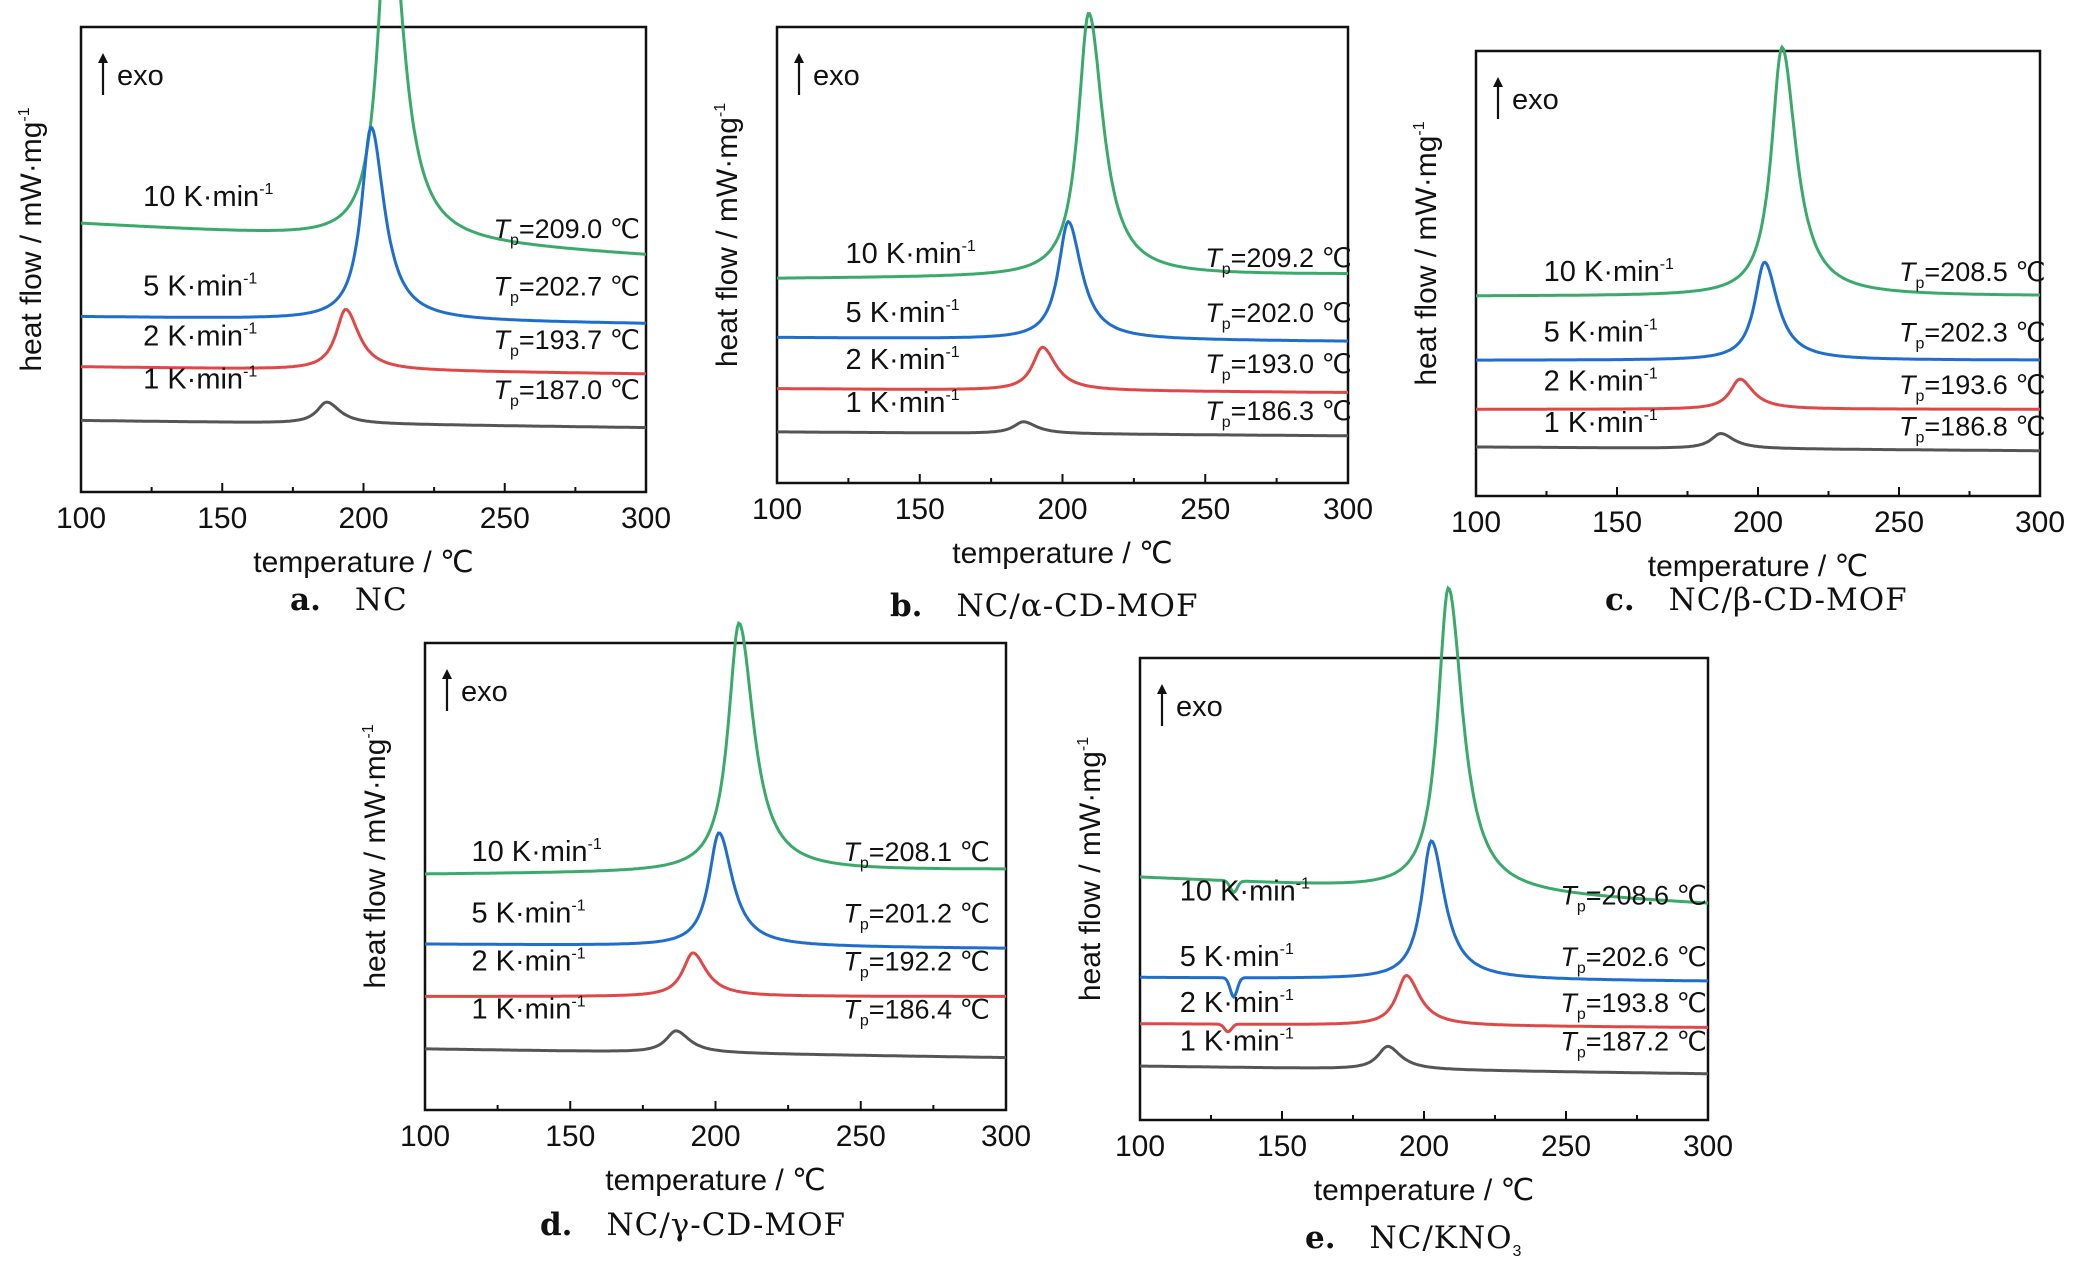  What do you see at coordinates (1044, 606) in the screenshot?
I see `panel-caption: b. NC/α-CD-MOF` at bounding box center [1044, 606].